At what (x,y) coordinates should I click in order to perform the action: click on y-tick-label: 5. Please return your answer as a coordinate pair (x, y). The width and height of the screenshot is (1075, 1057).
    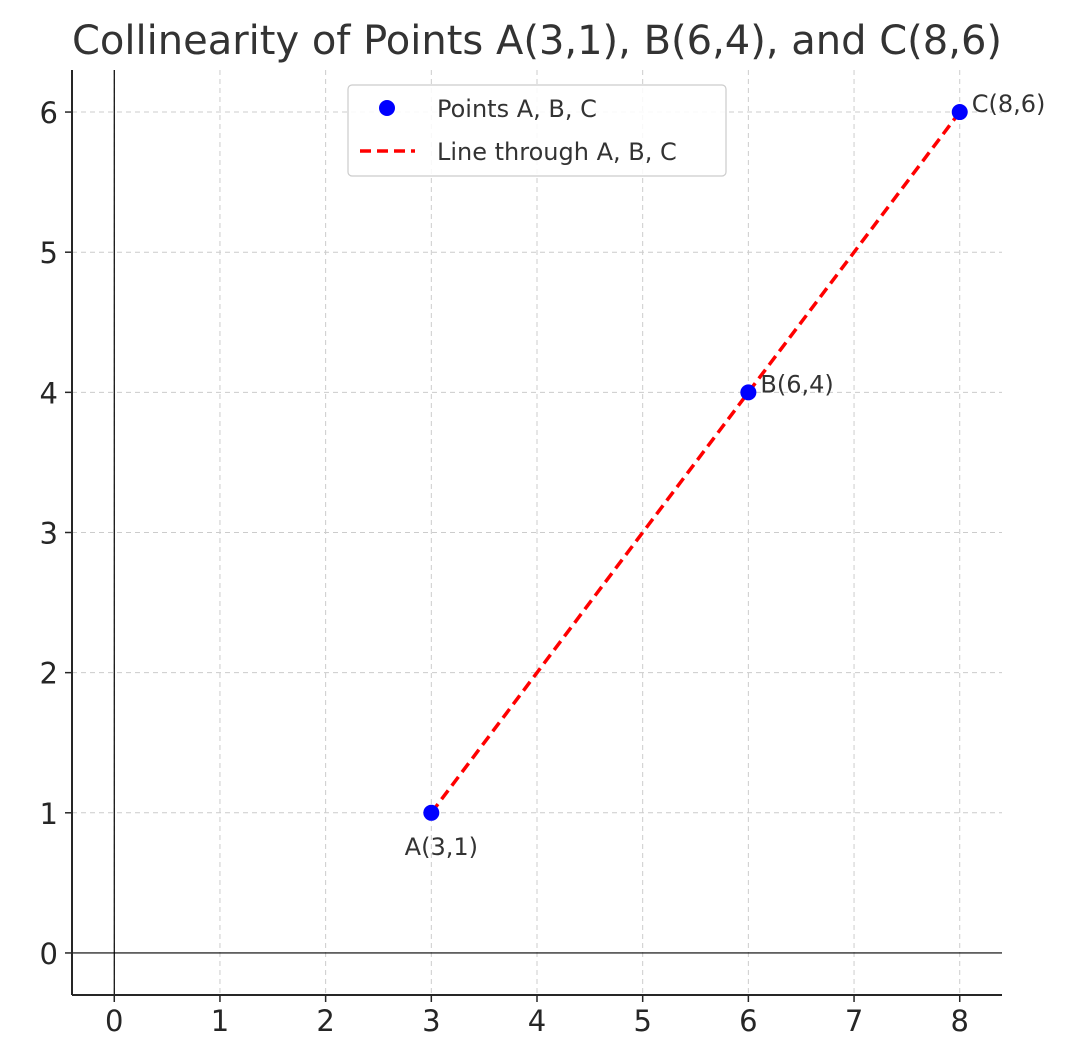
    Looking at the image, I should click on (49, 253).